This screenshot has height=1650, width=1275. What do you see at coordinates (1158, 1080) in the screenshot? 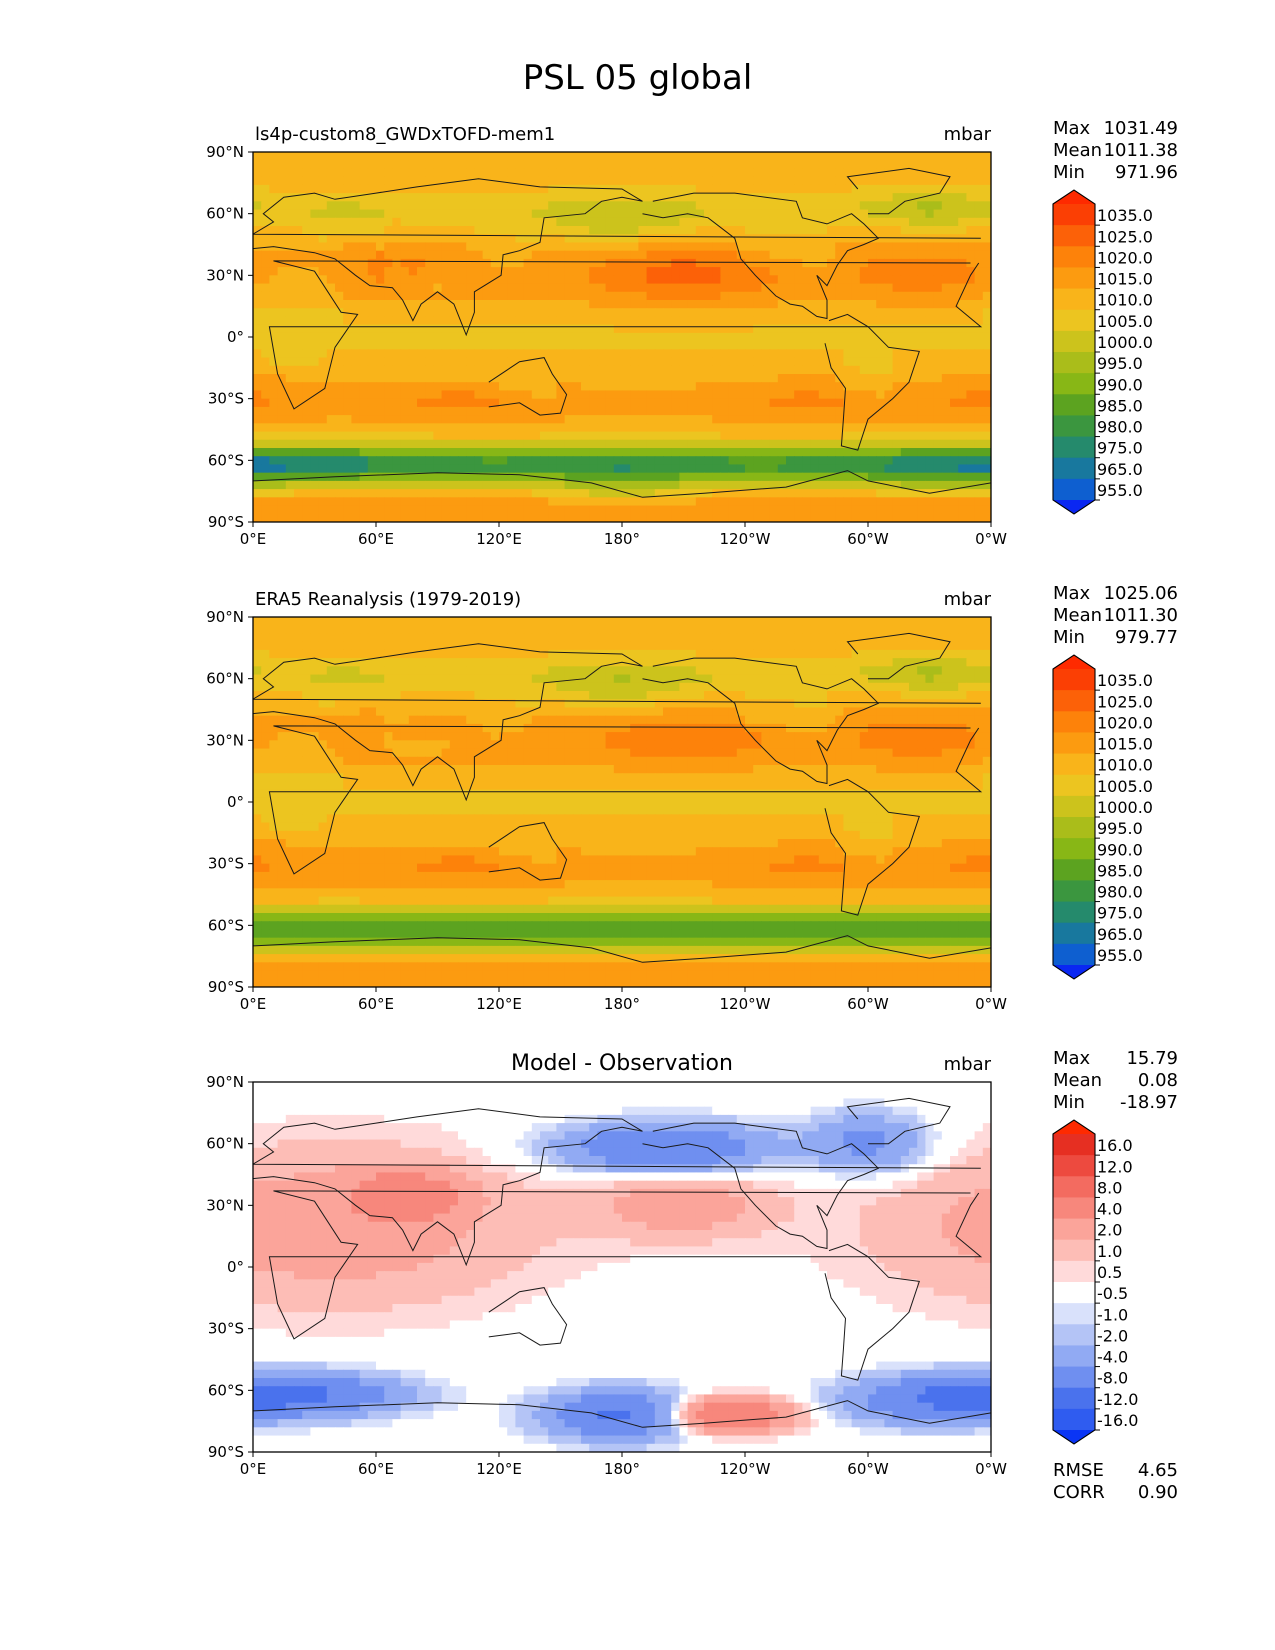
I see `stat-value: 0.08` at bounding box center [1158, 1080].